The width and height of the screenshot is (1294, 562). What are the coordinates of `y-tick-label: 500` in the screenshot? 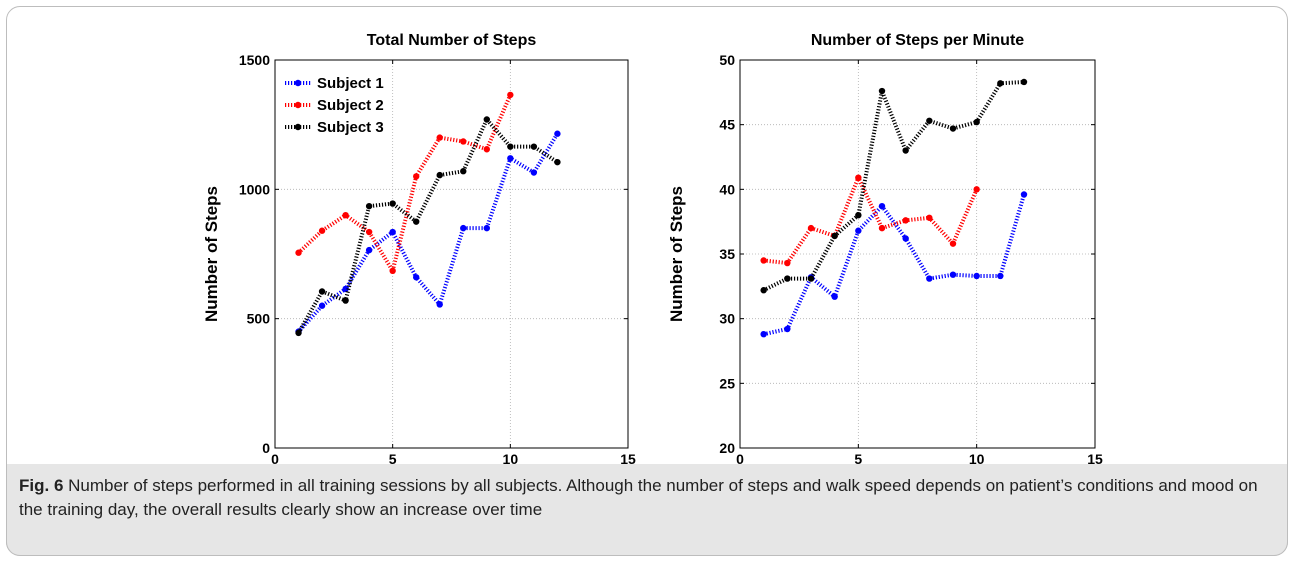 It's located at (259, 319).